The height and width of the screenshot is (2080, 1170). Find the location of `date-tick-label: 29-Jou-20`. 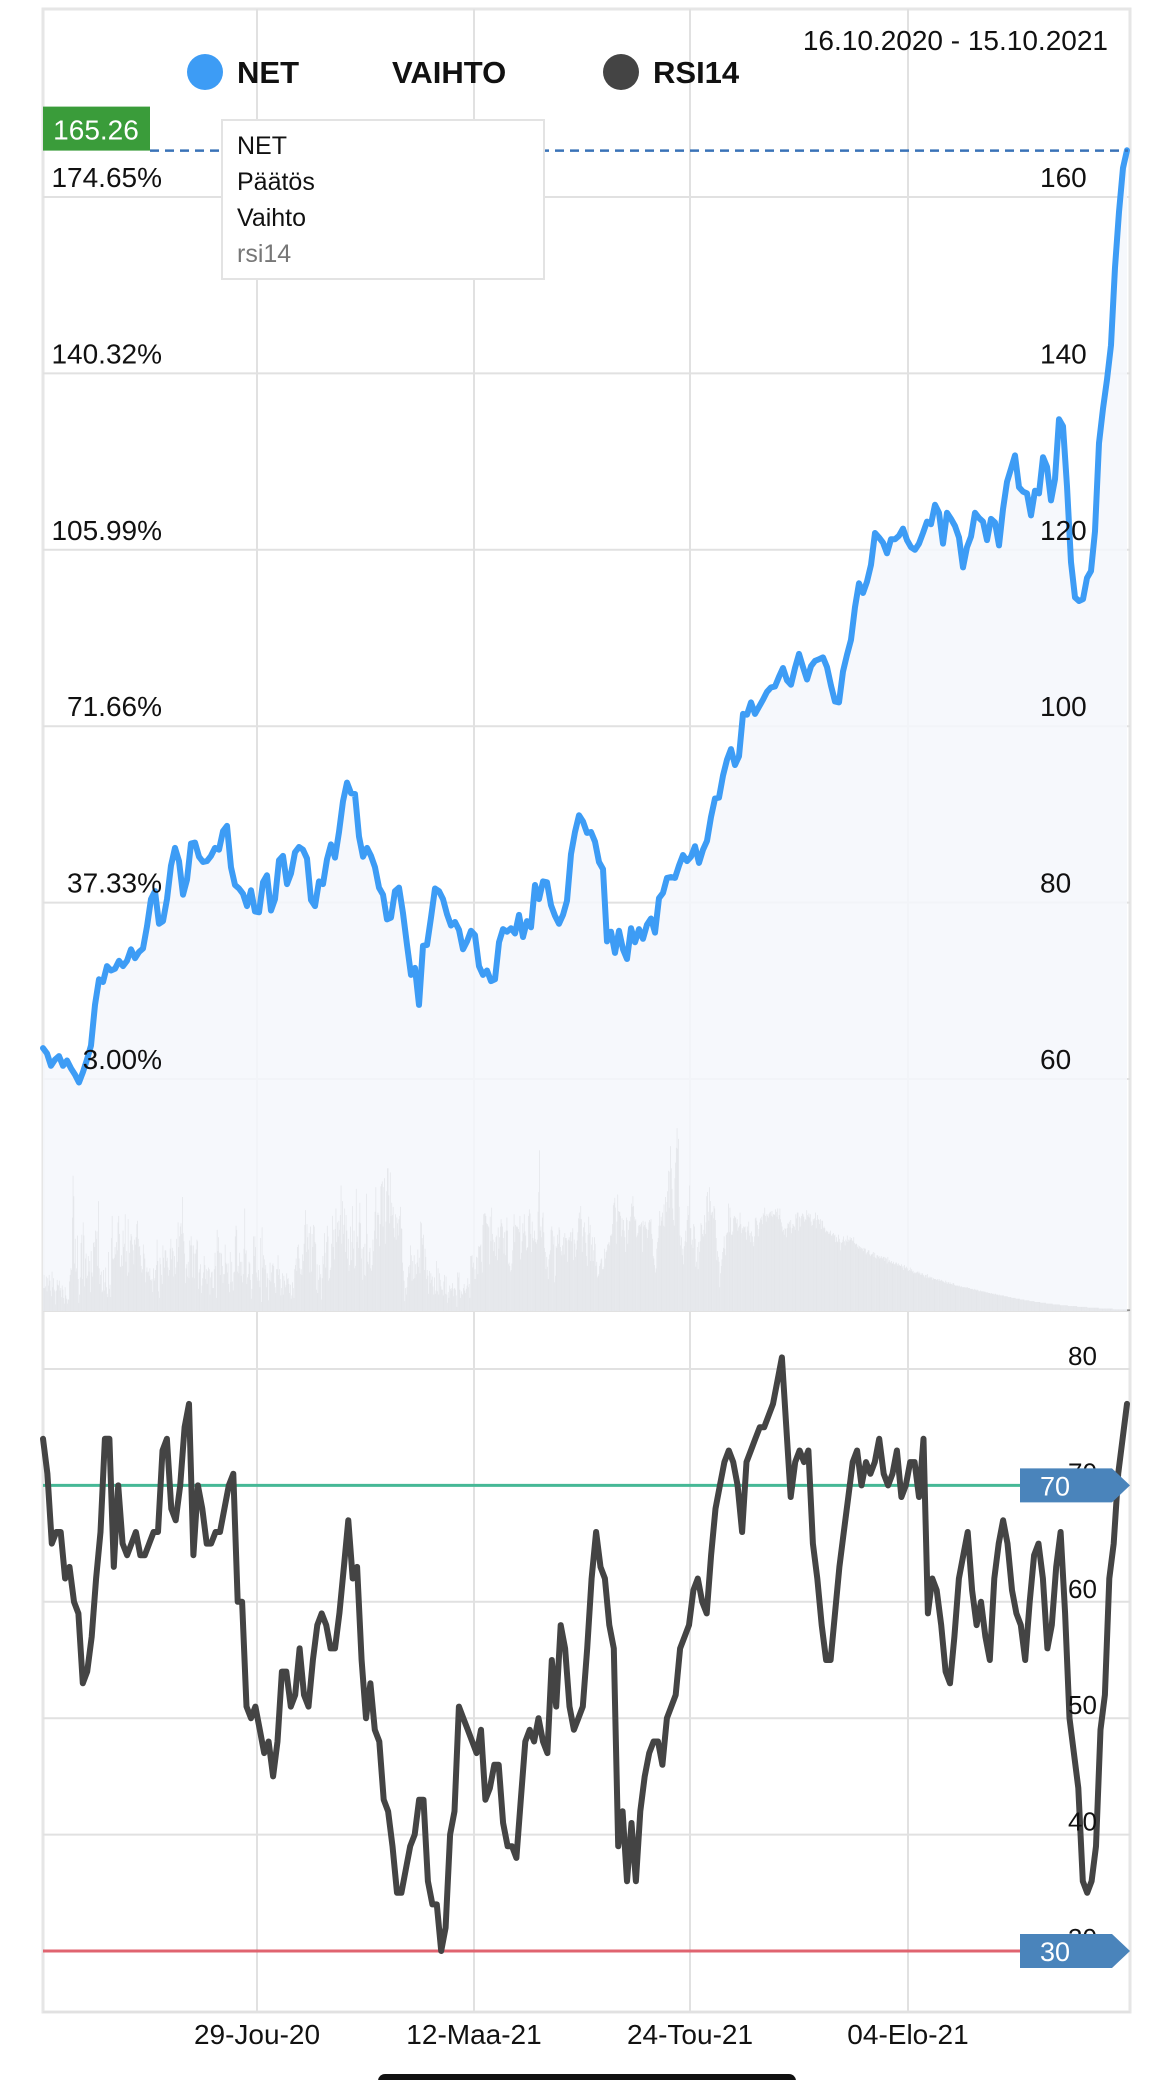

date-tick-label: 29-Jou-20 is located at coordinates (257, 2034).